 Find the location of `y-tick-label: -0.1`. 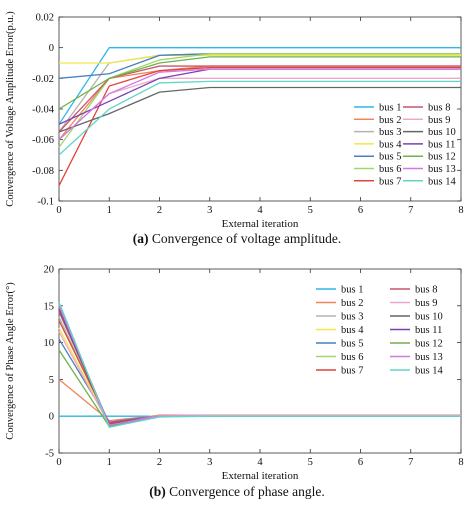

y-tick-label: -0.1 is located at coordinates (45, 202).